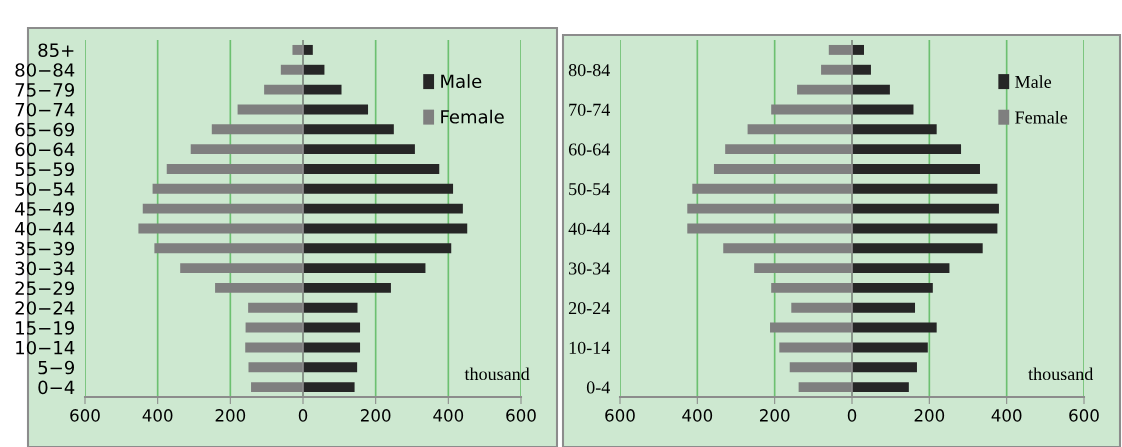 The height and width of the screenshot is (447, 1122). Describe the element at coordinates (45, 209) in the screenshot. I see `y-tick-label: 45−49` at that location.